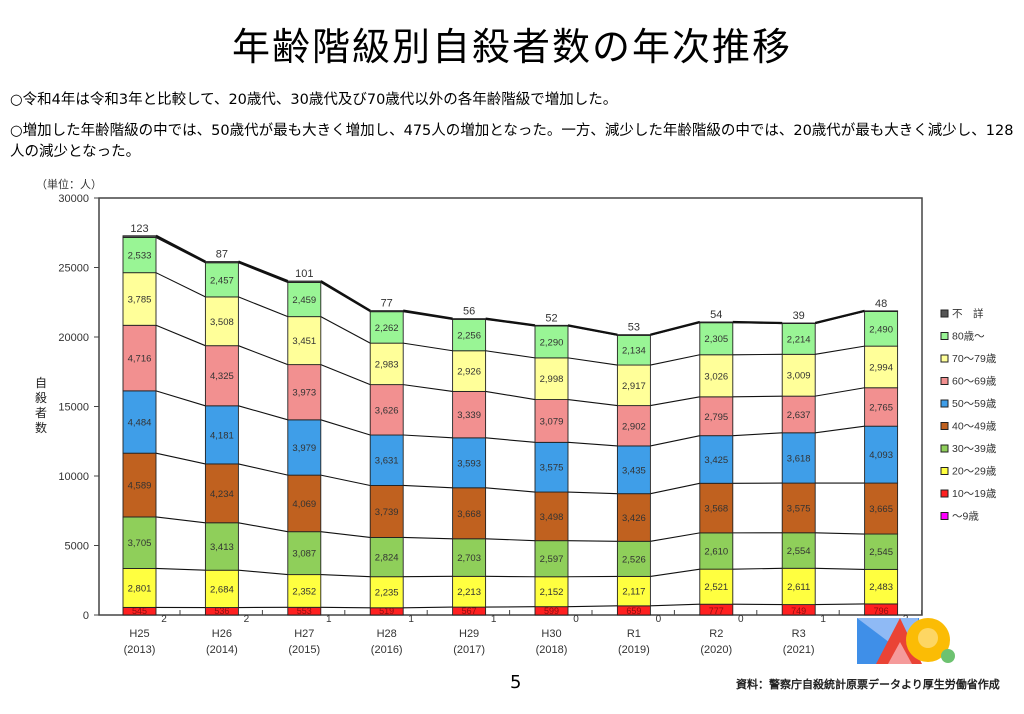 The width and height of the screenshot is (1024, 714). Describe the element at coordinates (906, 641) in the screenshot. I see `logo-icon` at that location.